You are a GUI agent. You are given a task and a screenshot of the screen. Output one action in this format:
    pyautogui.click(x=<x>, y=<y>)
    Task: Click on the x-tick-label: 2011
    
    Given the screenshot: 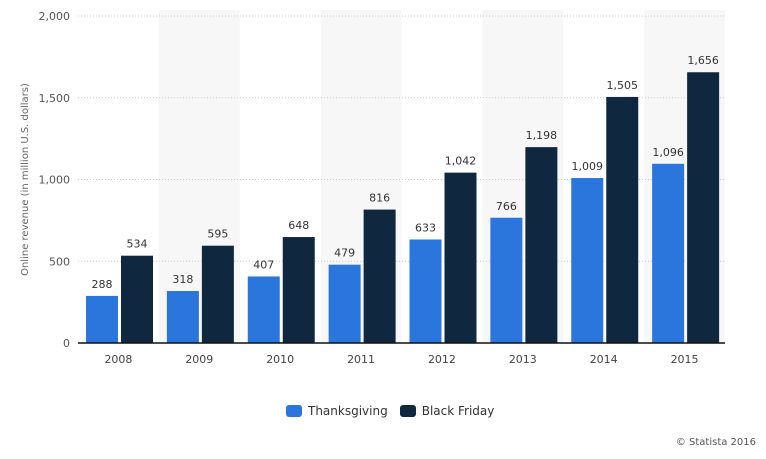 What is the action you would take?
    pyautogui.click(x=361, y=359)
    